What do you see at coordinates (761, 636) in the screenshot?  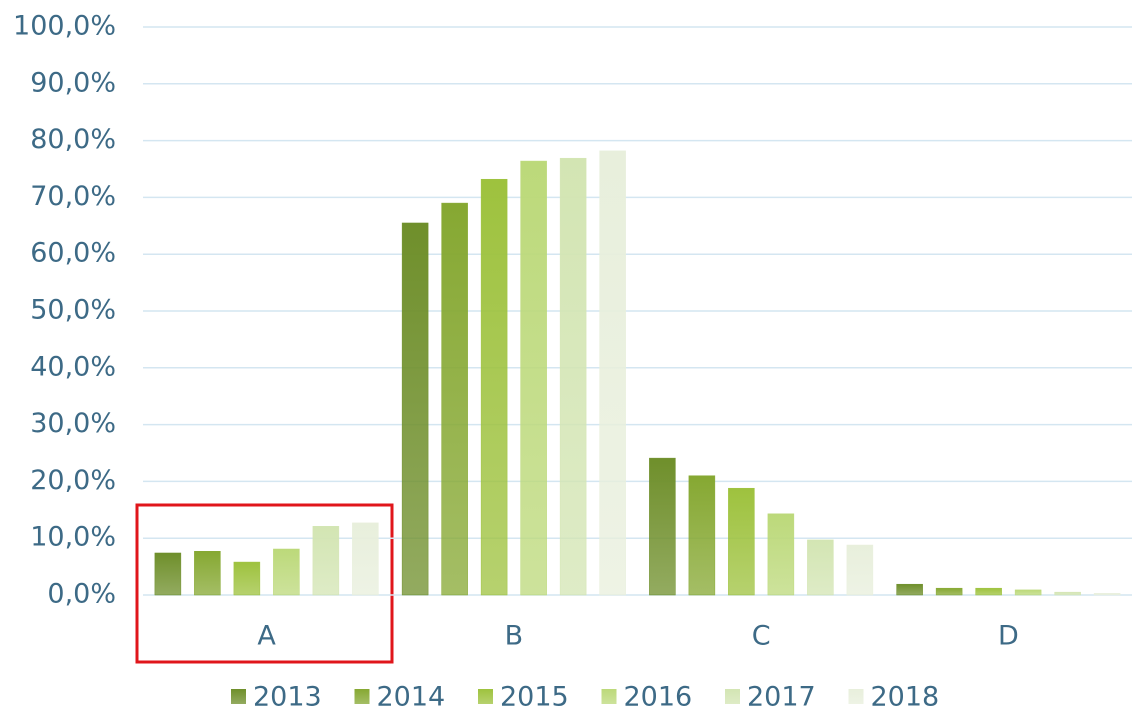 I see `x-tick-label: C` at bounding box center [761, 636].